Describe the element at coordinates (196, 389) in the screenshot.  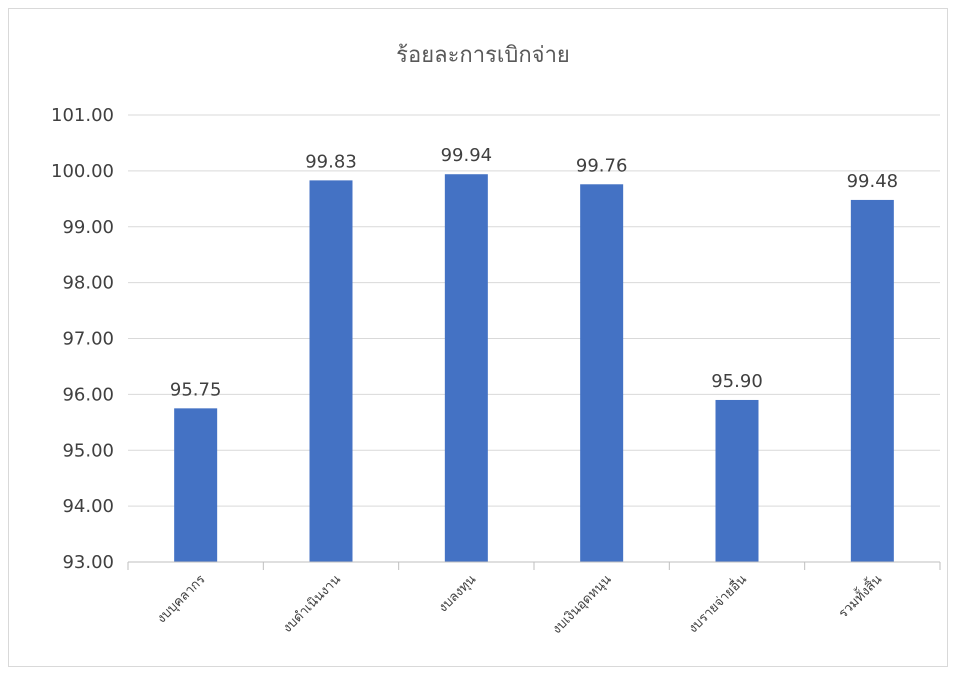
I see `data-label: 95.75` at that location.